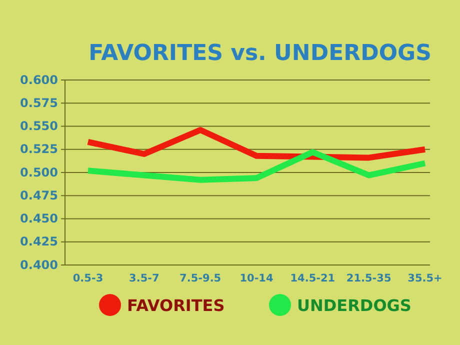  What do you see at coordinates (260, 53) in the screenshot?
I see `chart-title: FAVORITES vs. UNDERDOGS` at bounding box center [260, 53].